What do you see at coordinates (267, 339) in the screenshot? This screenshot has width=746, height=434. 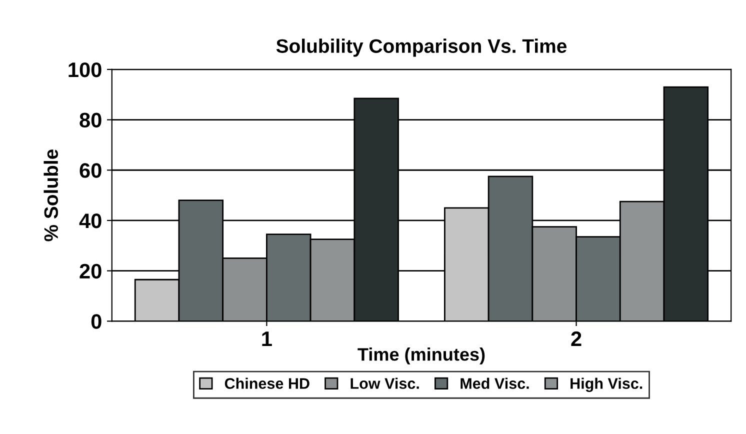 I see `x-tick-label: 1` at bounding box center [267, 339].